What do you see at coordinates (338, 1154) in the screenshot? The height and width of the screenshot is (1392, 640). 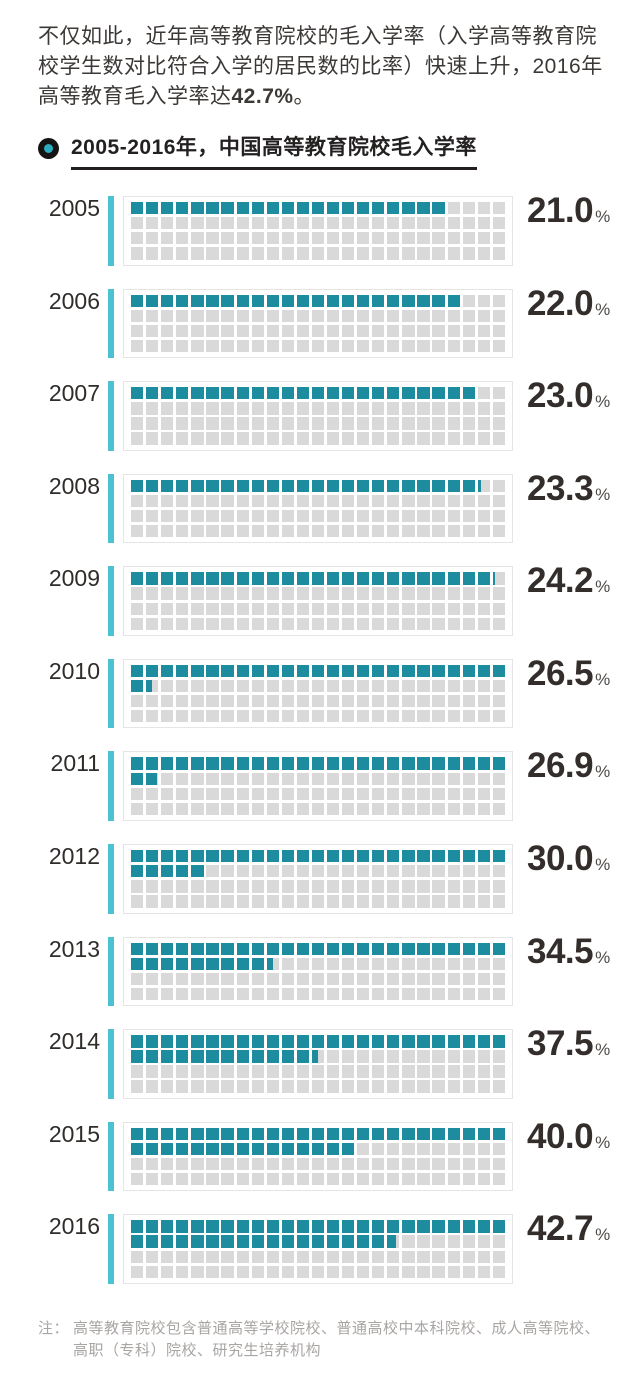 I see `chart-row-2015: 2015 40.0%` at bounding box center [338, 1154].